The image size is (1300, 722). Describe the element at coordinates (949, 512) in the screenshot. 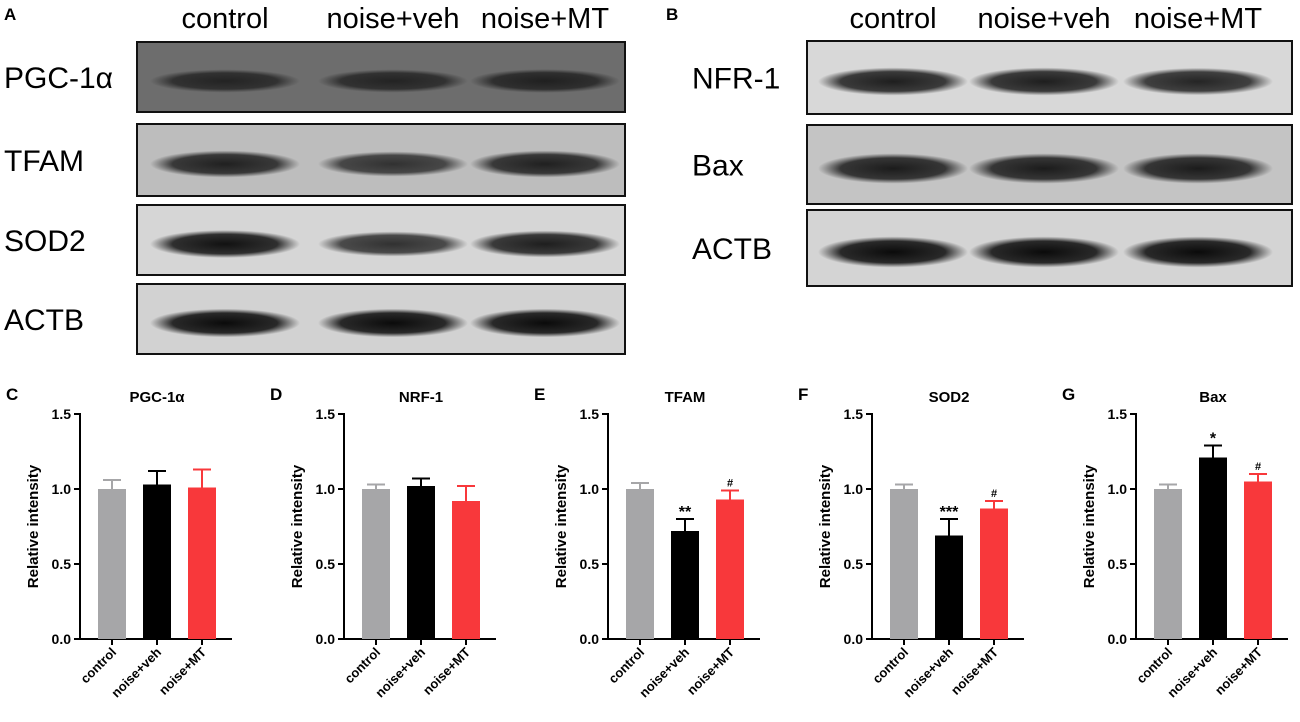

I see `significance-label: ***` at that location.